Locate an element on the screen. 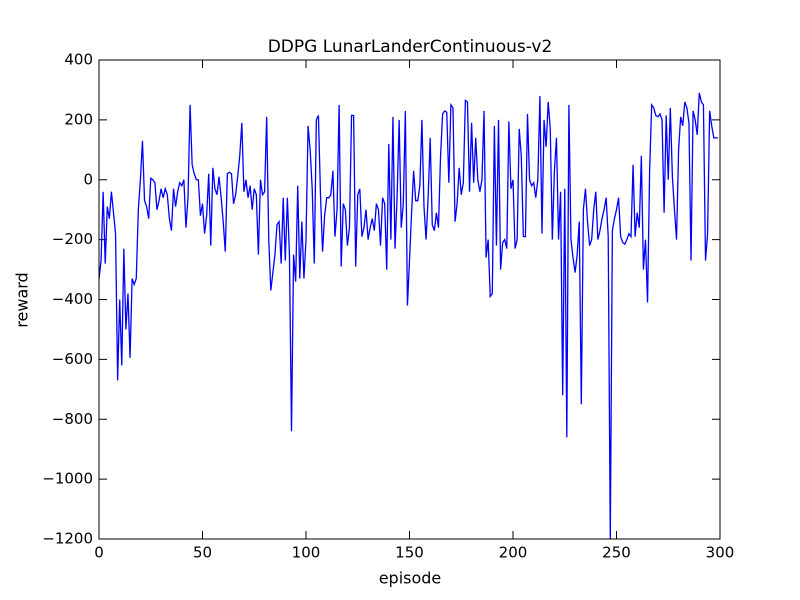 The image size is (800, 600). chart-title: DDPG LunarLanderContinuous-v2 is located at coordinates (410, 47).